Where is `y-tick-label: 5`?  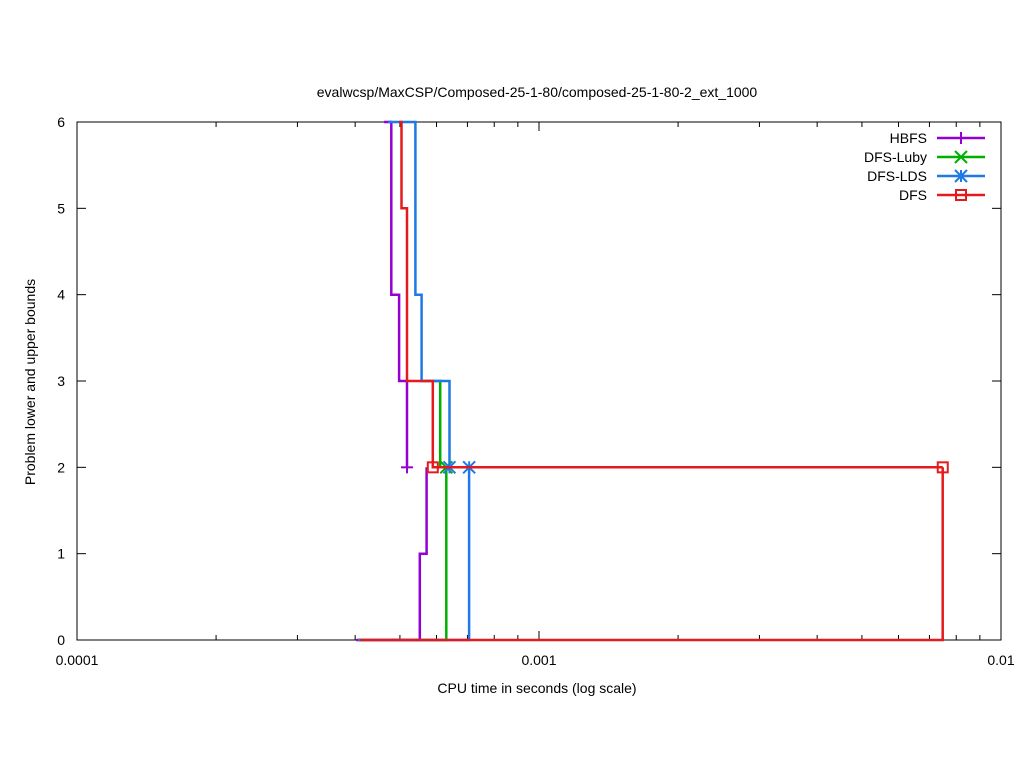
y-tick-label: 5 is located at coordinates (61, 208).